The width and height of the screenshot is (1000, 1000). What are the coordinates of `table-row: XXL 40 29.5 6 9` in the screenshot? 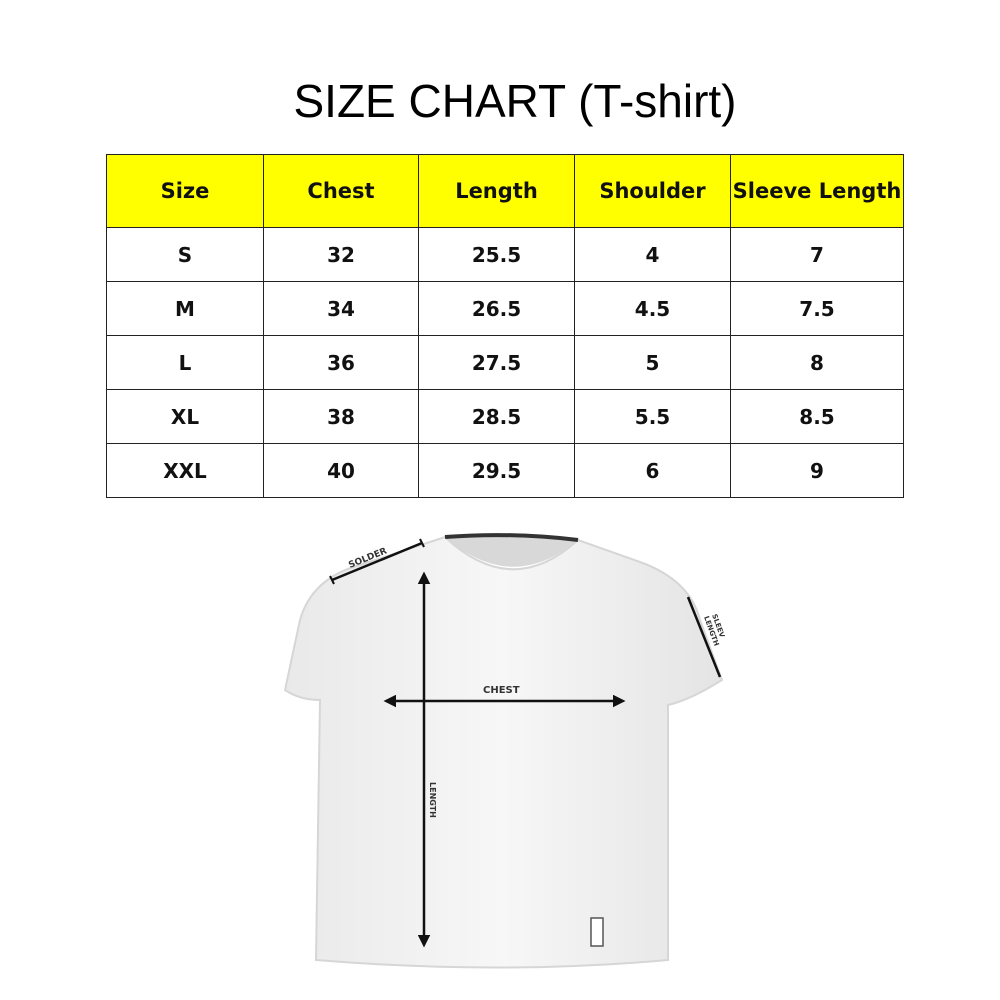 It's located at (505, 470).